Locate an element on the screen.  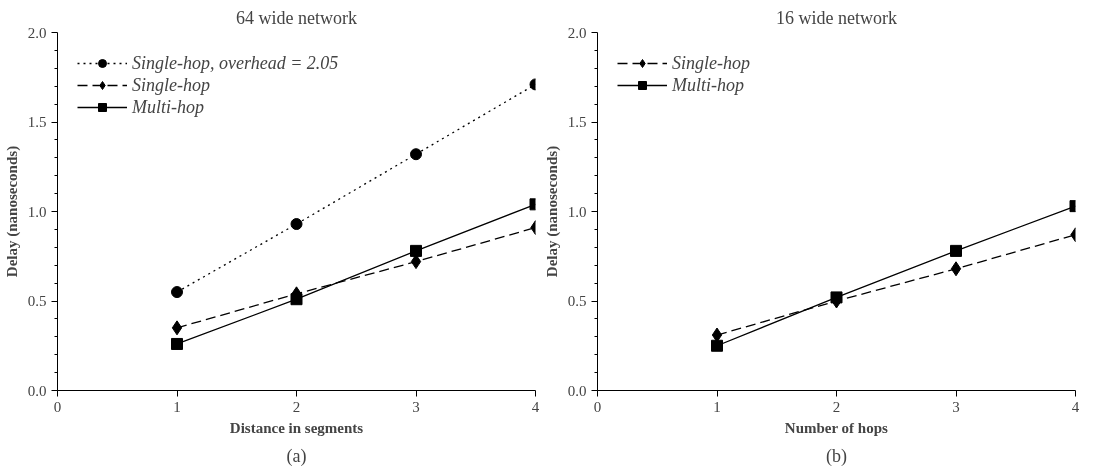
x-axis-title: Number of hops is located at coordinates (836, 427).